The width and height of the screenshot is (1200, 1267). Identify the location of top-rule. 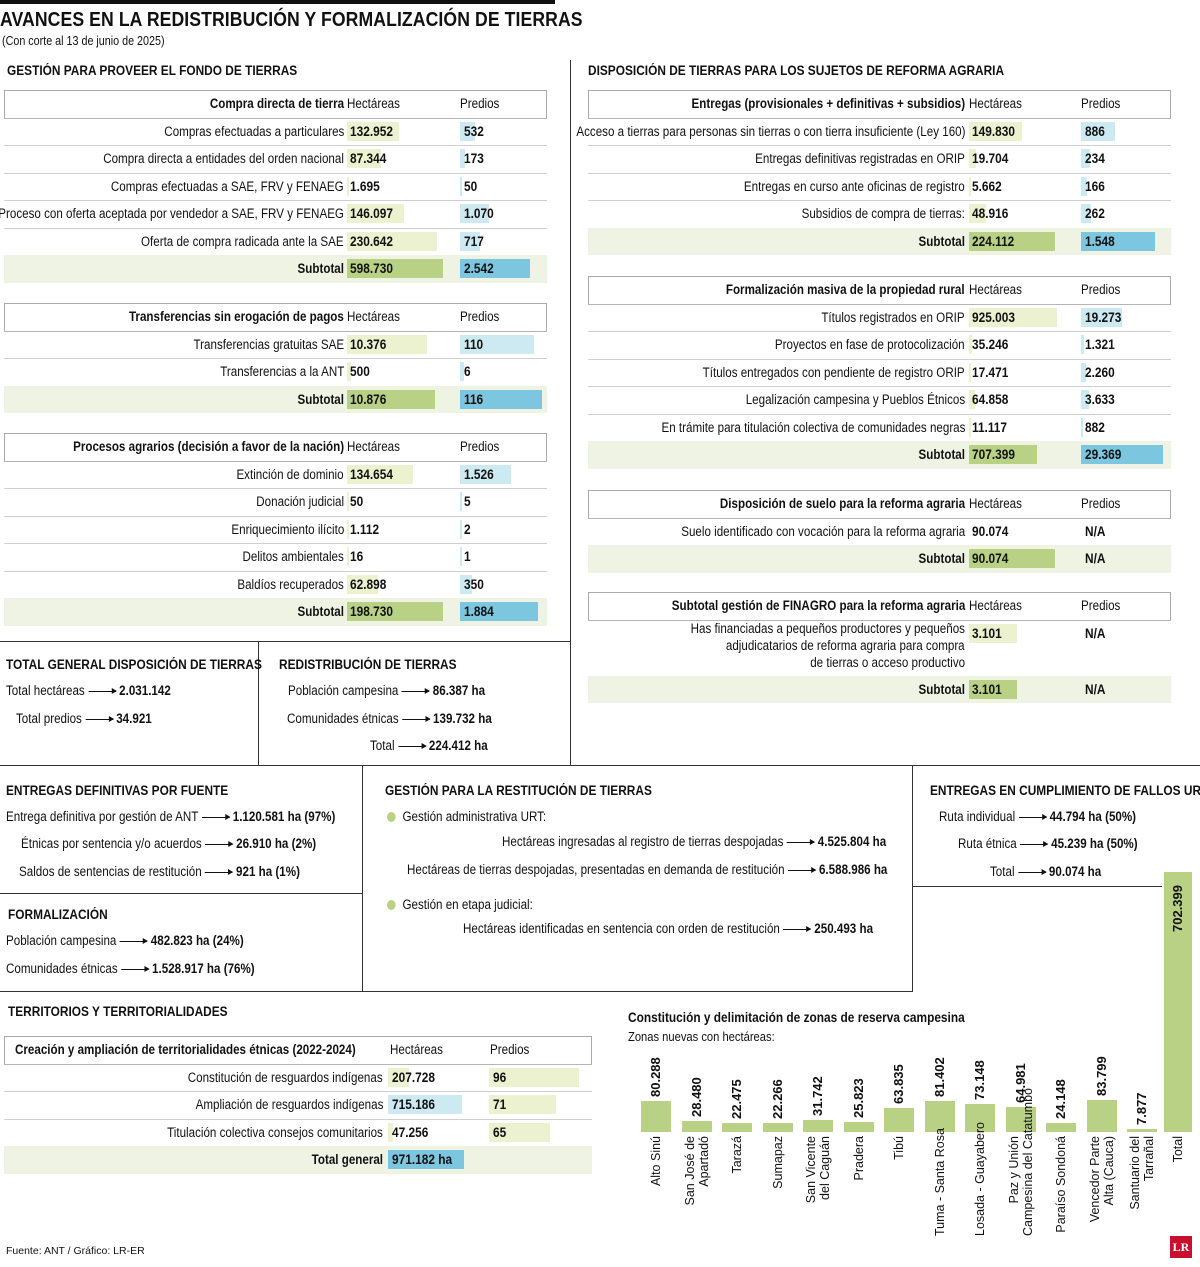
(277, 2).